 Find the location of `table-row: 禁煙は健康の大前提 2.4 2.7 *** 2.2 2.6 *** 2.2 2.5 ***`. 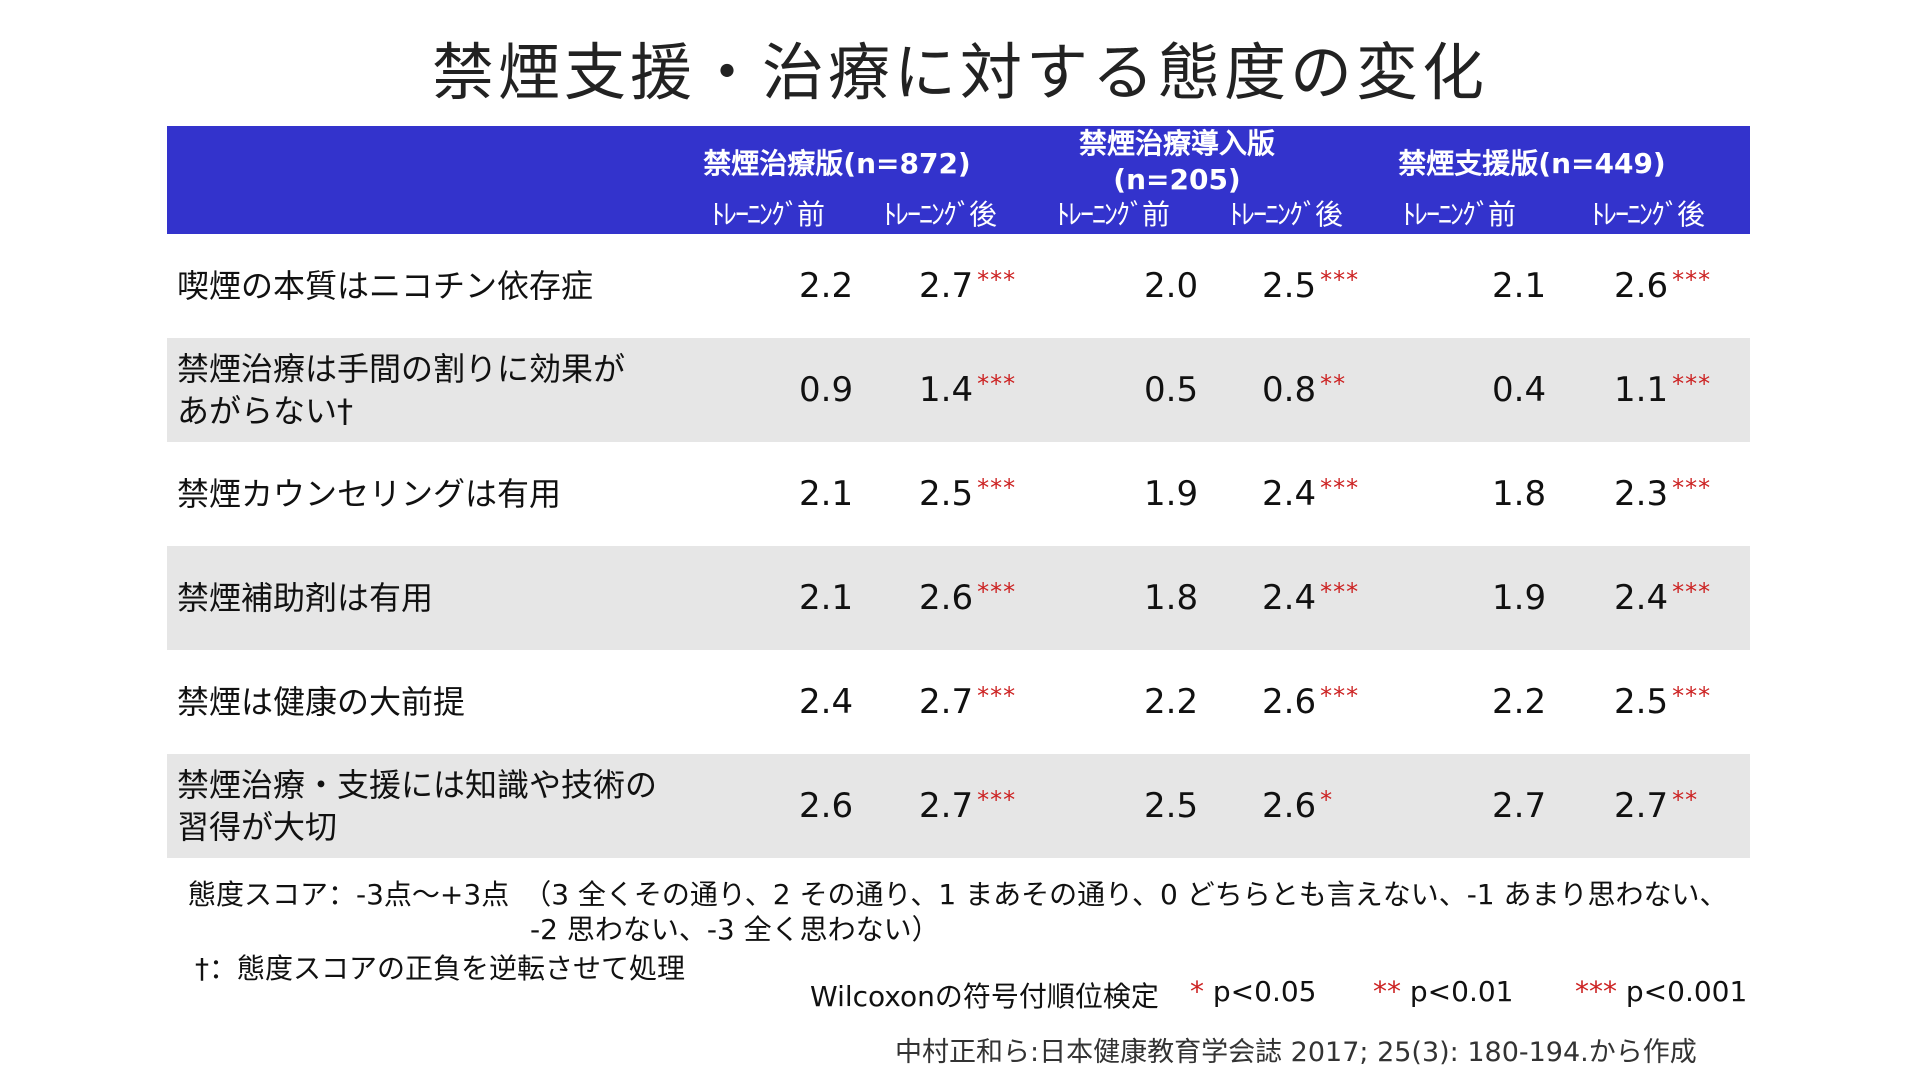

table-row: 禁煙は健康の大前提 2.4 2.7 *** 2.2 2.6 *** 2.2 2.5 *** is located at coordinates (958, 702).